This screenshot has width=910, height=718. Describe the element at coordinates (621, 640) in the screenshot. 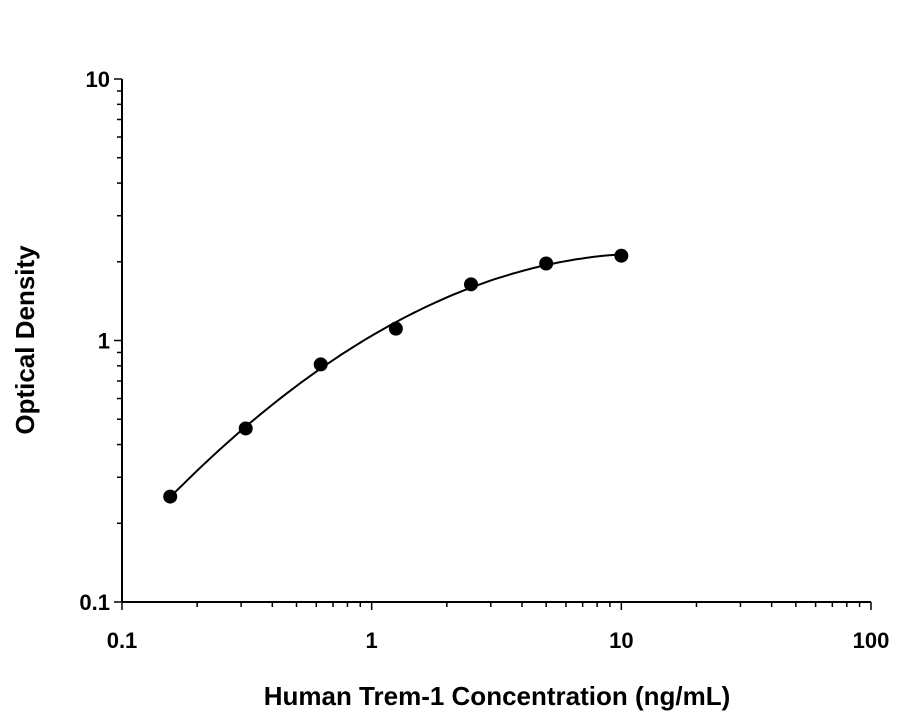

I see `x-tick-label: 10` at that location.